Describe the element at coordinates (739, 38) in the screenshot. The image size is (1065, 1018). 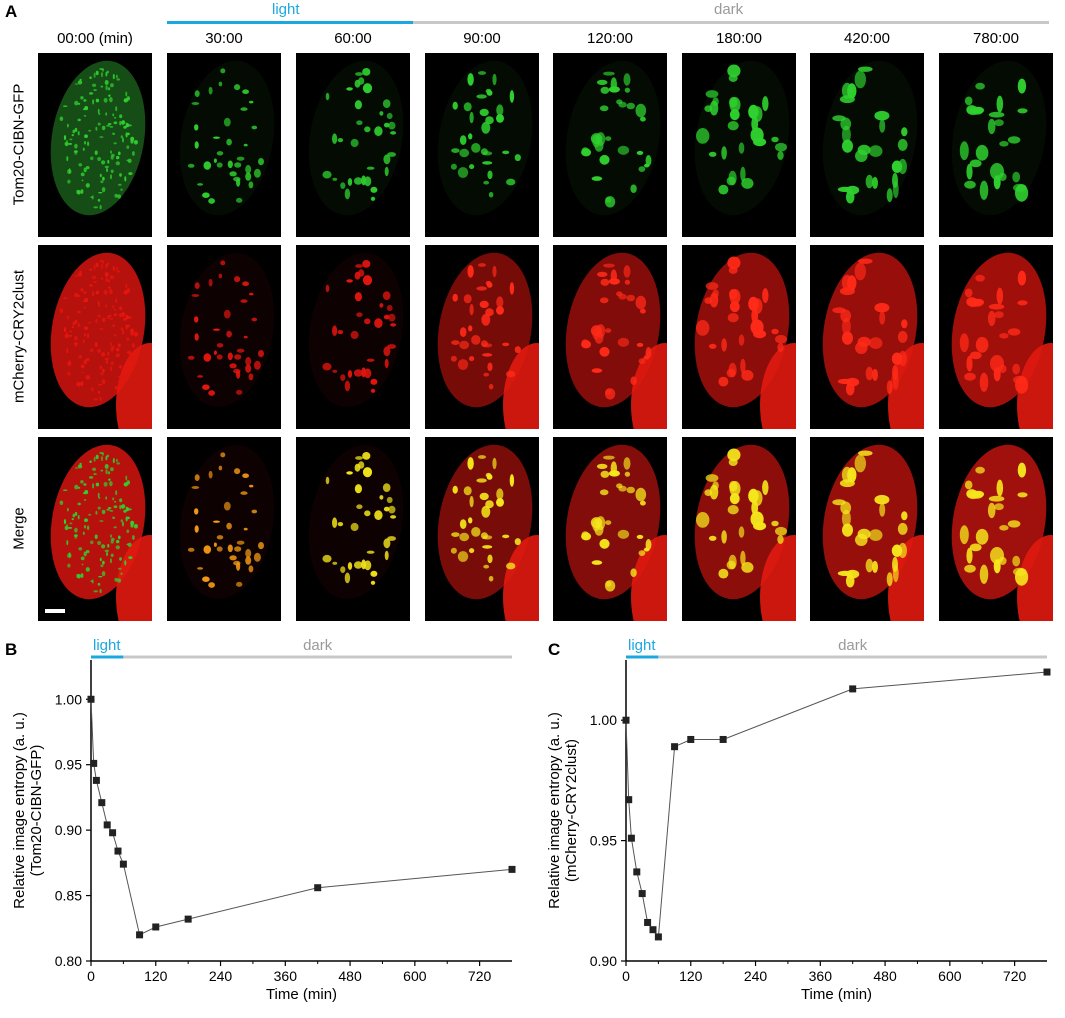
I see `time-label: 180:00` at that location.